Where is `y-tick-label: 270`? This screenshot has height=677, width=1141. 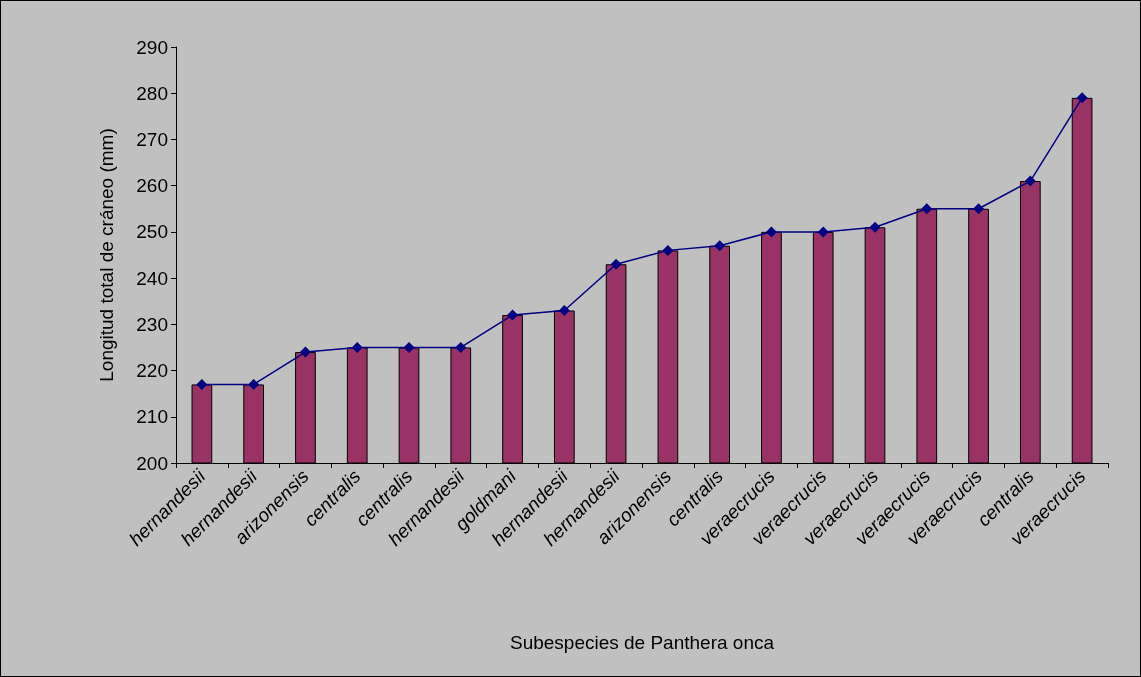
y-tick-label: 270 is located at coordinates (152, 139).